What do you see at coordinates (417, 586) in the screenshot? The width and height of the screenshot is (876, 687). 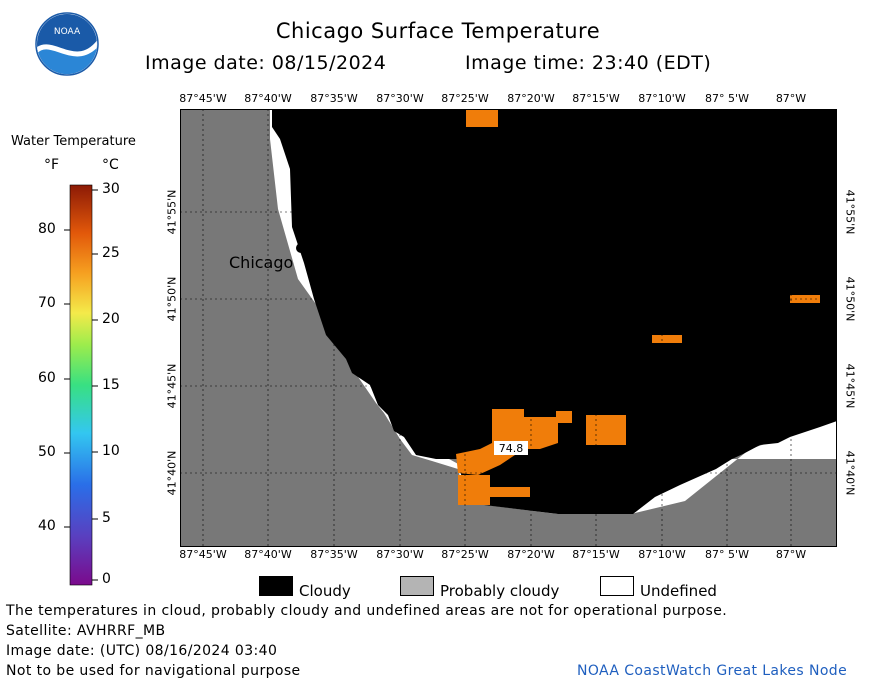 I see `legend-swatch-probably-cloudy` at bounding box center [417, 586].